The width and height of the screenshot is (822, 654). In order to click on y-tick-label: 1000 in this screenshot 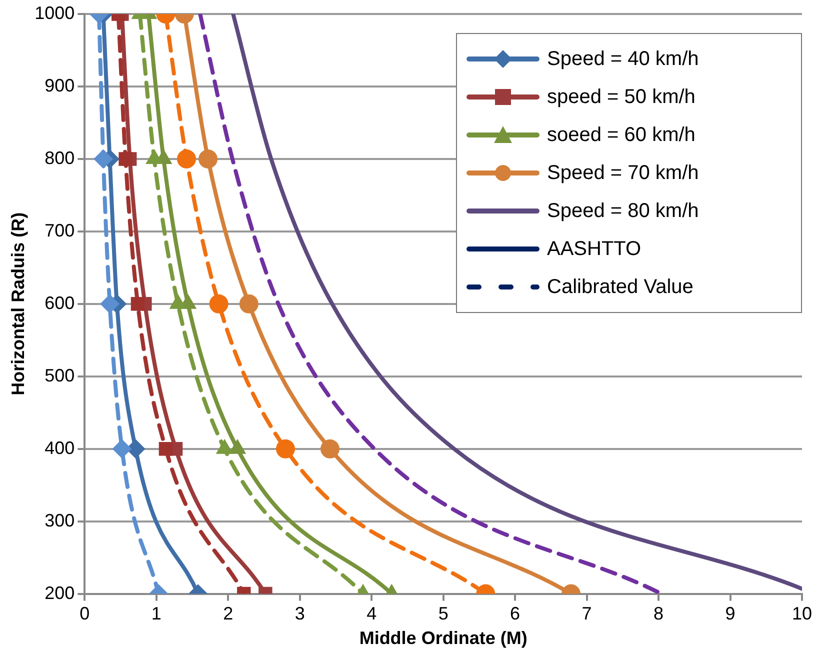, I will do `click(54, 12)`.